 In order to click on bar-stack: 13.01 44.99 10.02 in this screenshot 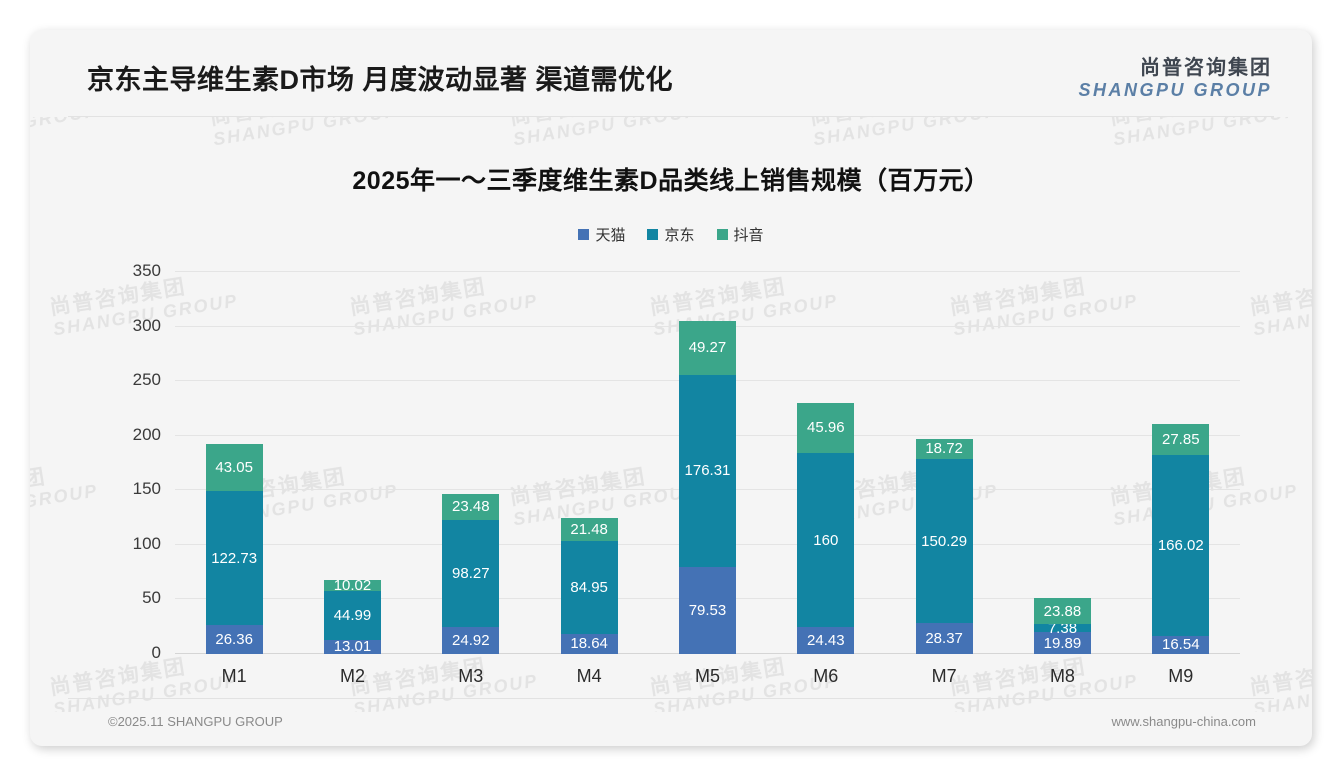, I will do `click(352, 617)`.